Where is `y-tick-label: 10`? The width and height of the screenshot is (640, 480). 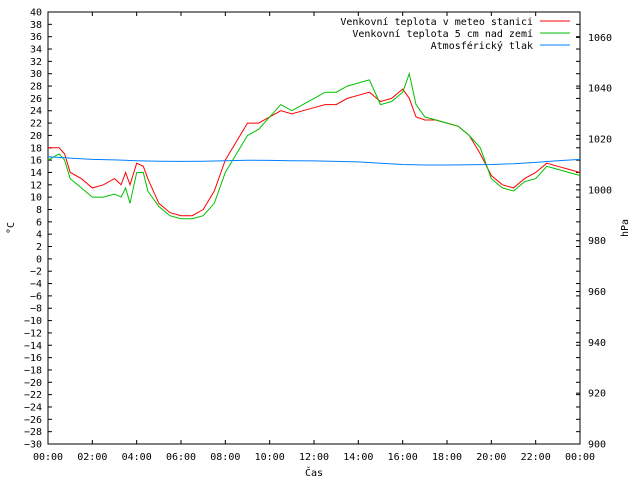 y-tick-label: 10 is located at coordinates (36, 198).